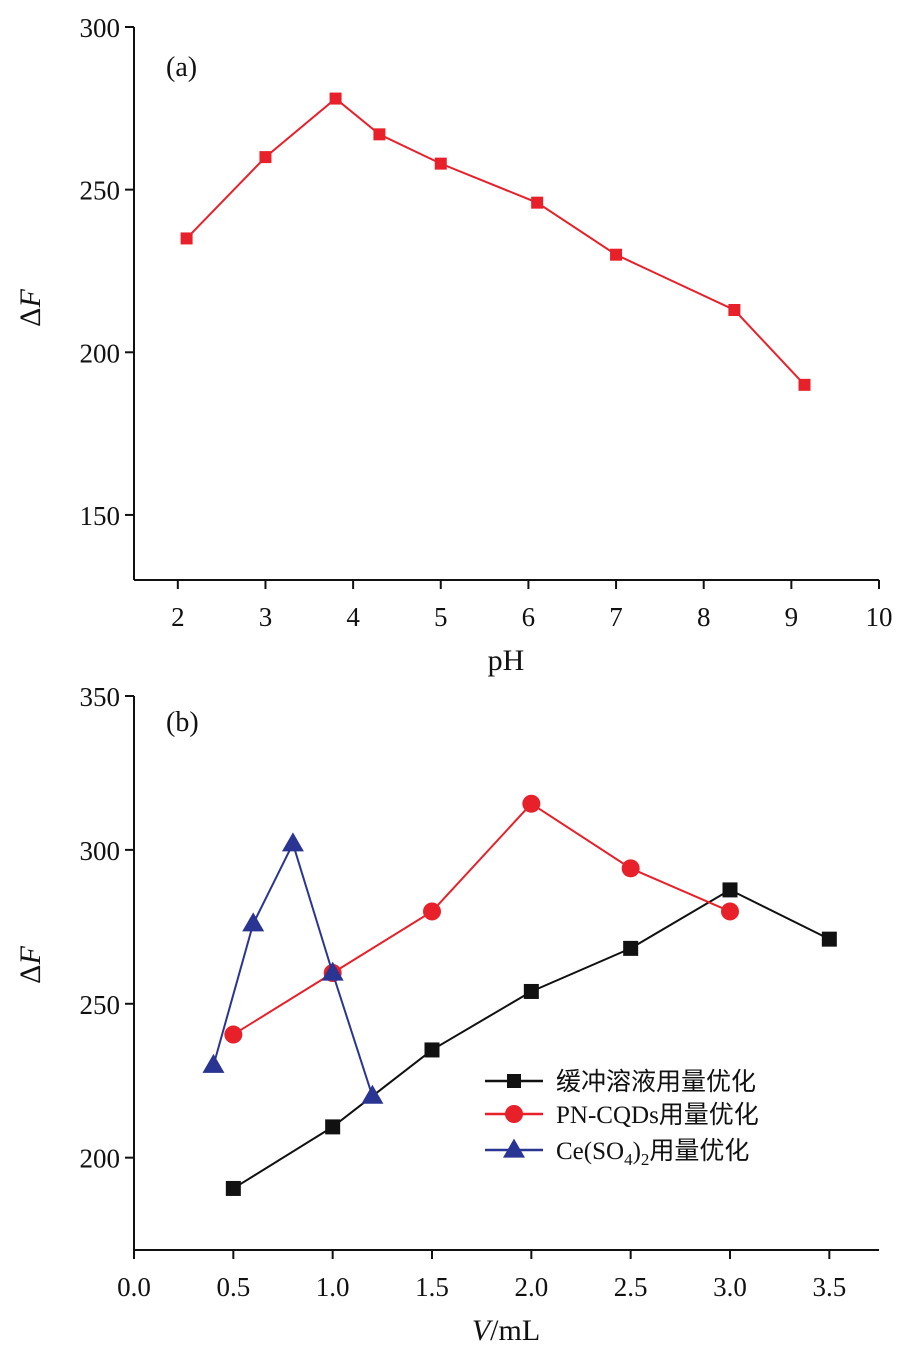 The image size is (900, 1351). I want to click on legend-marker-pncqds, so click(514, 1114).